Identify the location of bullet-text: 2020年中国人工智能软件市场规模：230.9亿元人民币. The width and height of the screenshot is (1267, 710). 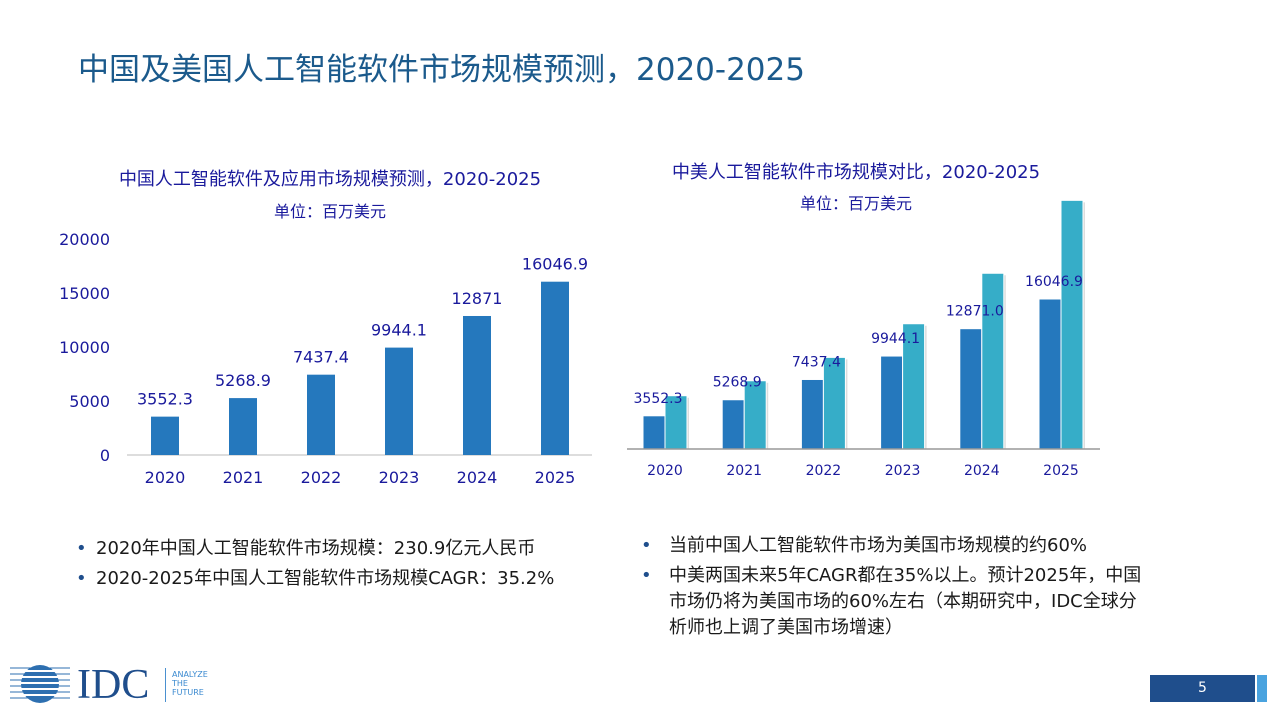
(316, 548).